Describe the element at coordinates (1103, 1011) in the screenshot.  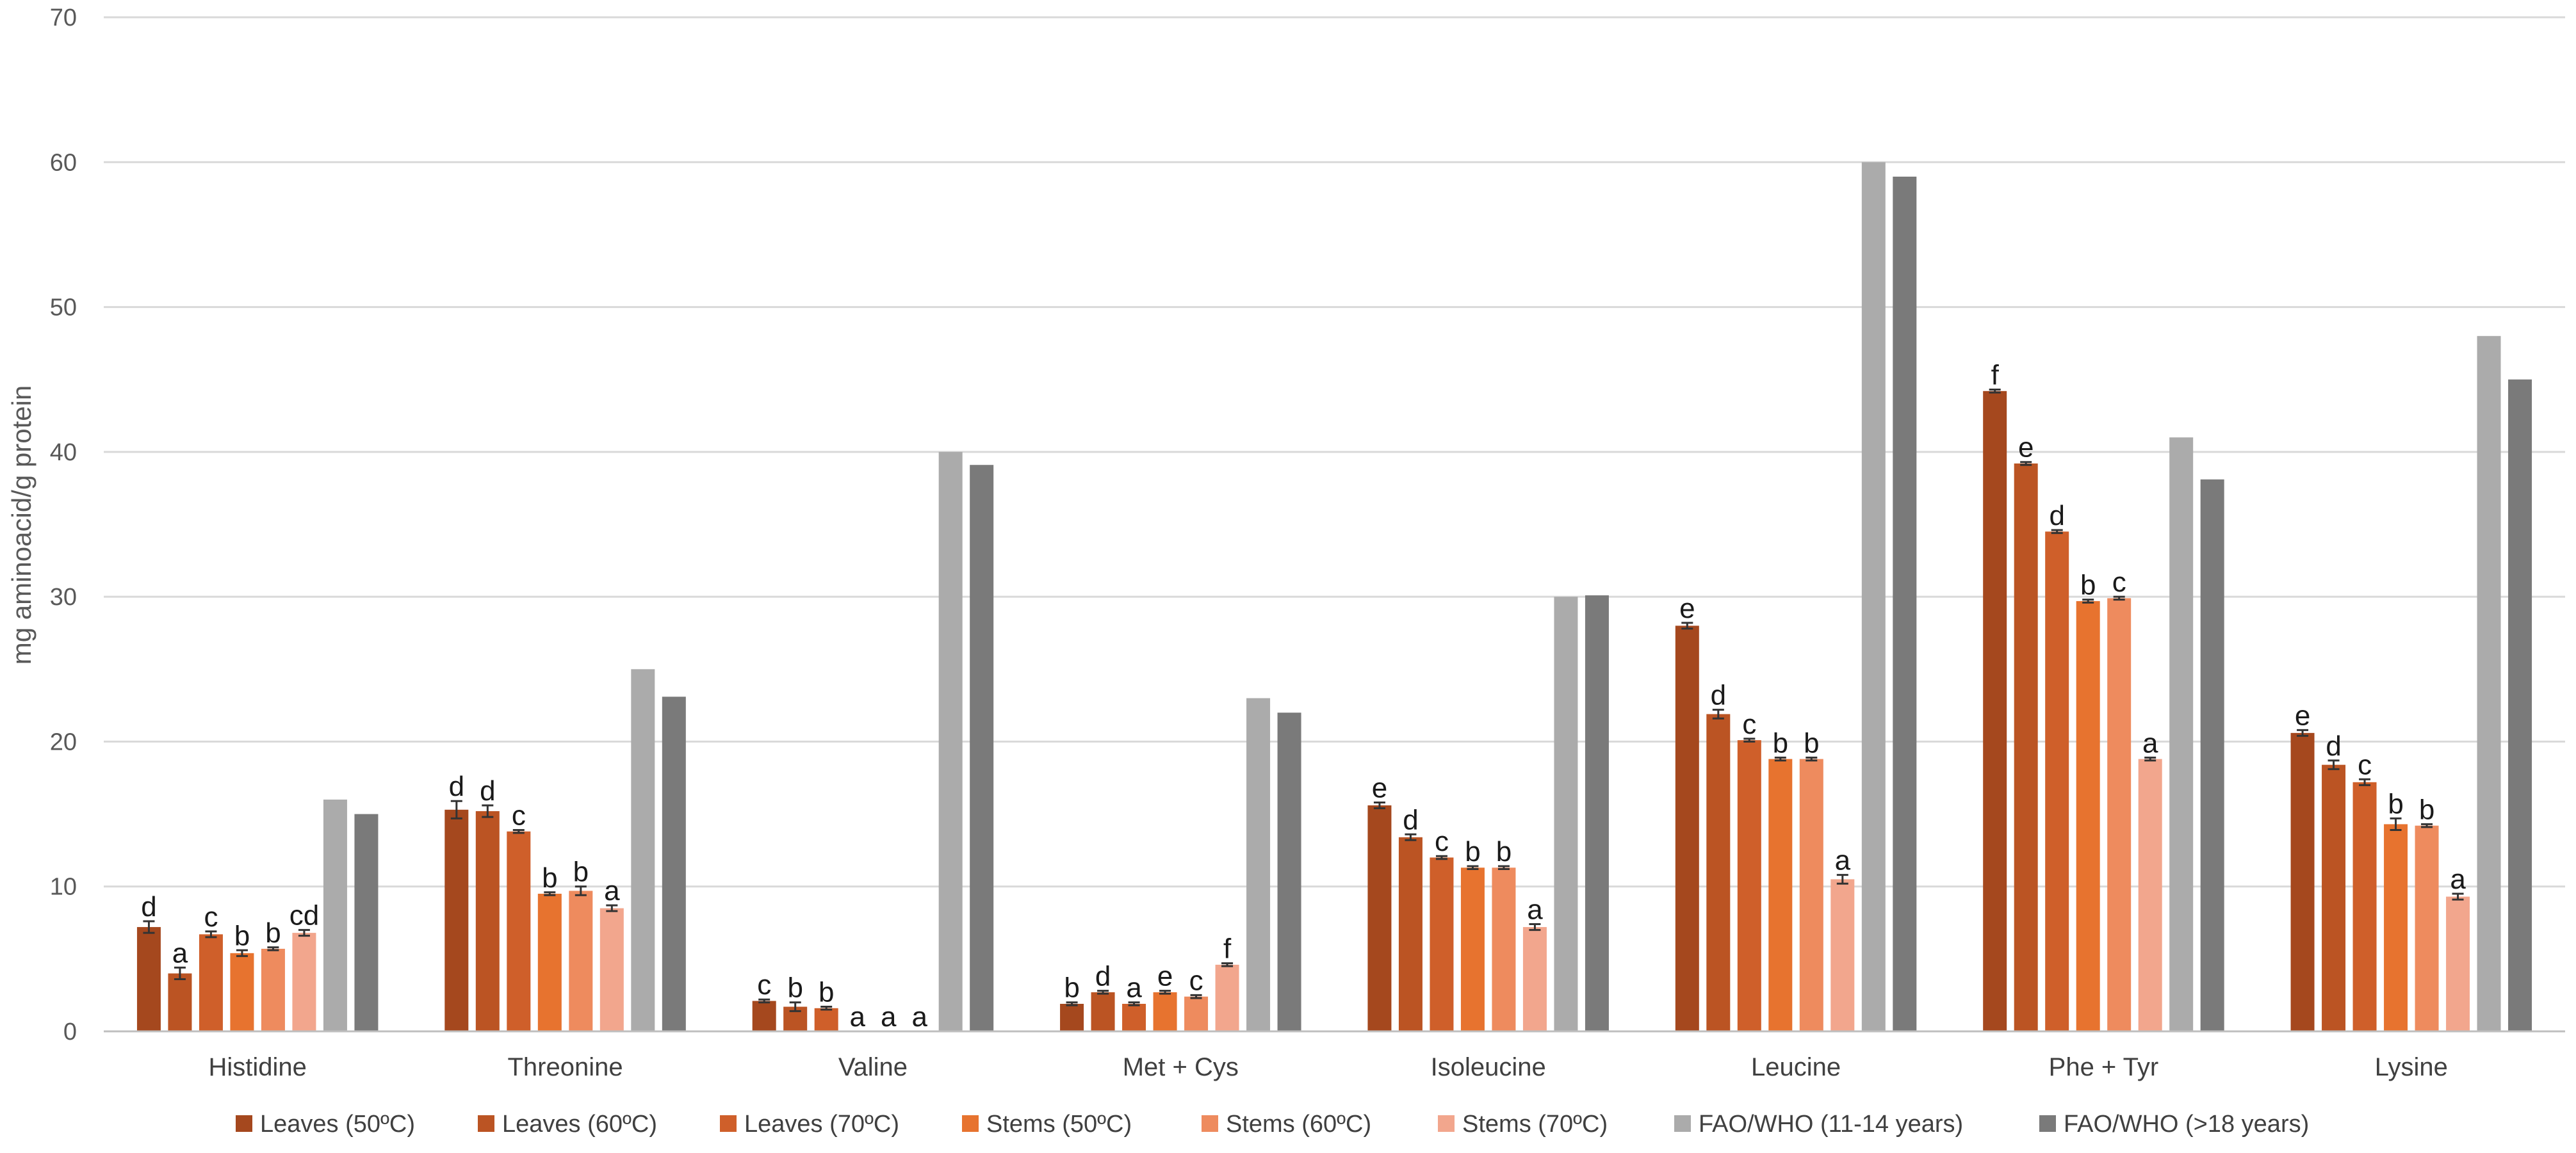
I see `bar-2-met-cys` at that location.